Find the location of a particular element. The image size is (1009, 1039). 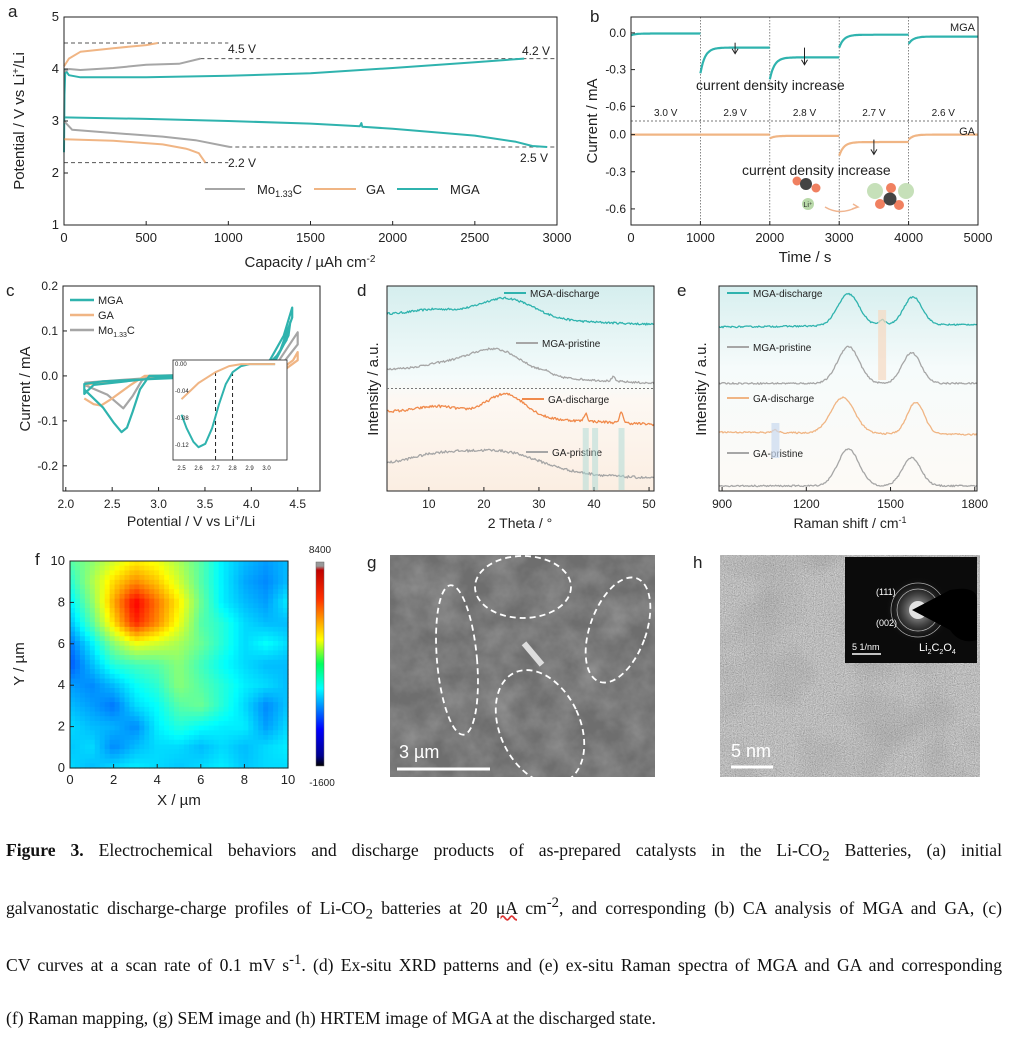

spectrum-ga-pristine is located at coordinates (520, 464).